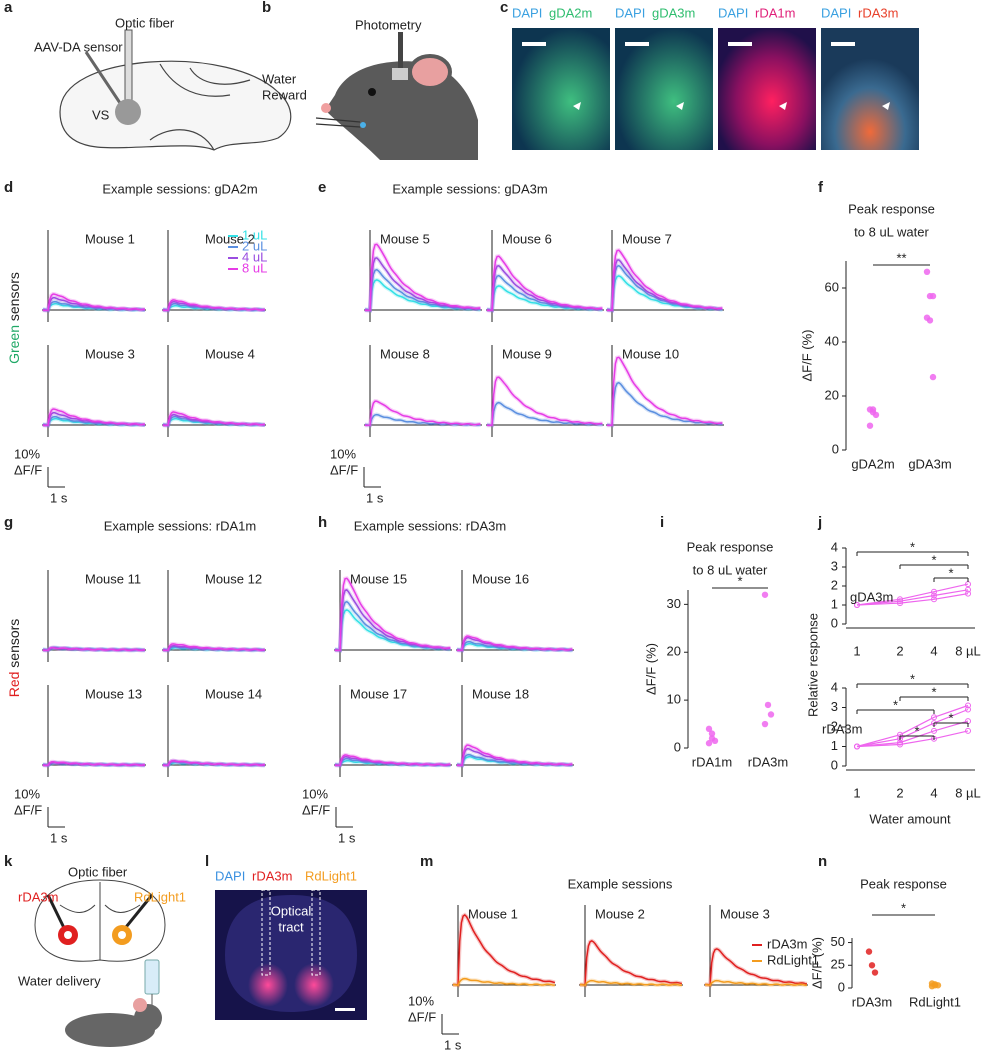 This screenshot has height=1050, width=994. Describe the element at coordinates (179, 188) in the screenshot. I see `panel-title: Example sessions: gDA2m` at that location.